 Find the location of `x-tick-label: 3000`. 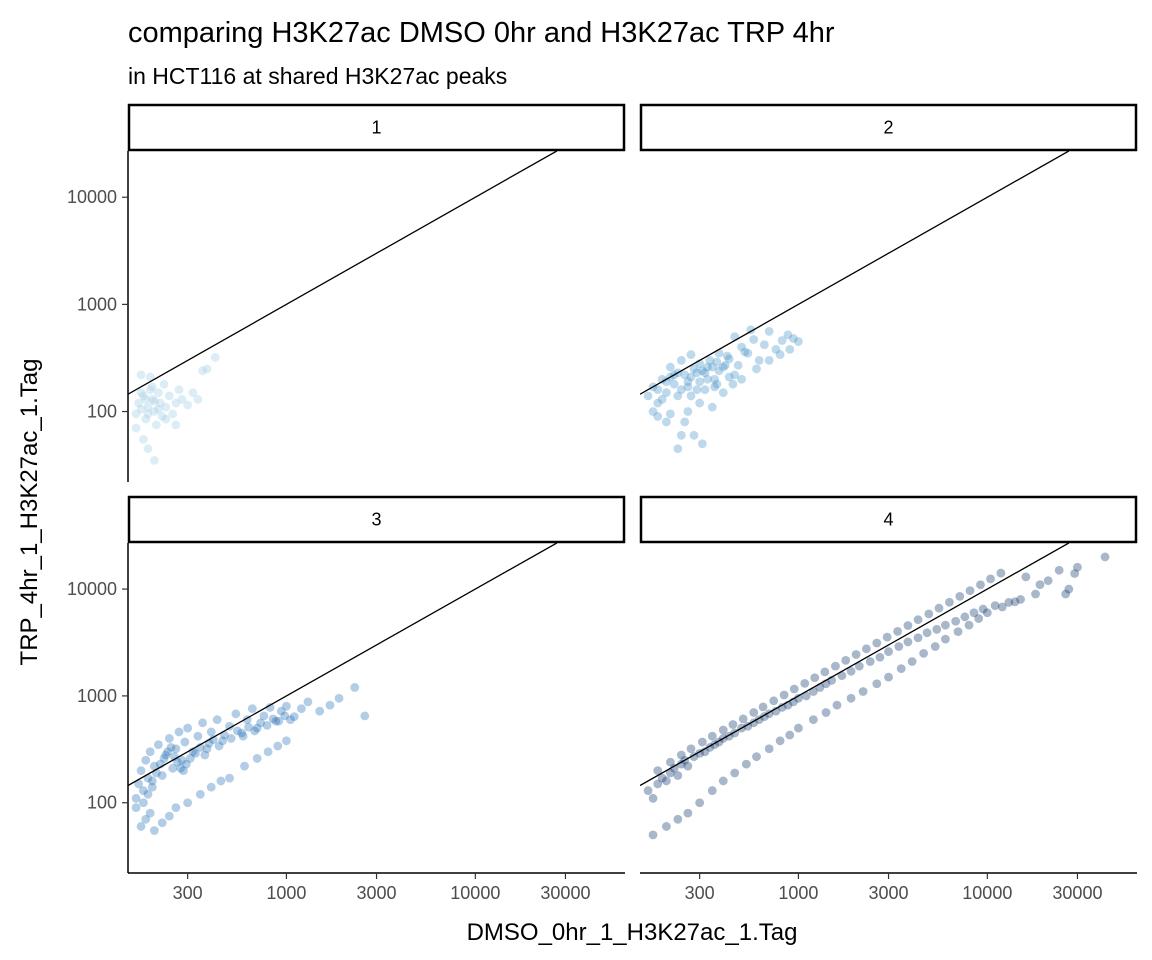

x-tick-label: 3000 is located at coordinates (889, 893).